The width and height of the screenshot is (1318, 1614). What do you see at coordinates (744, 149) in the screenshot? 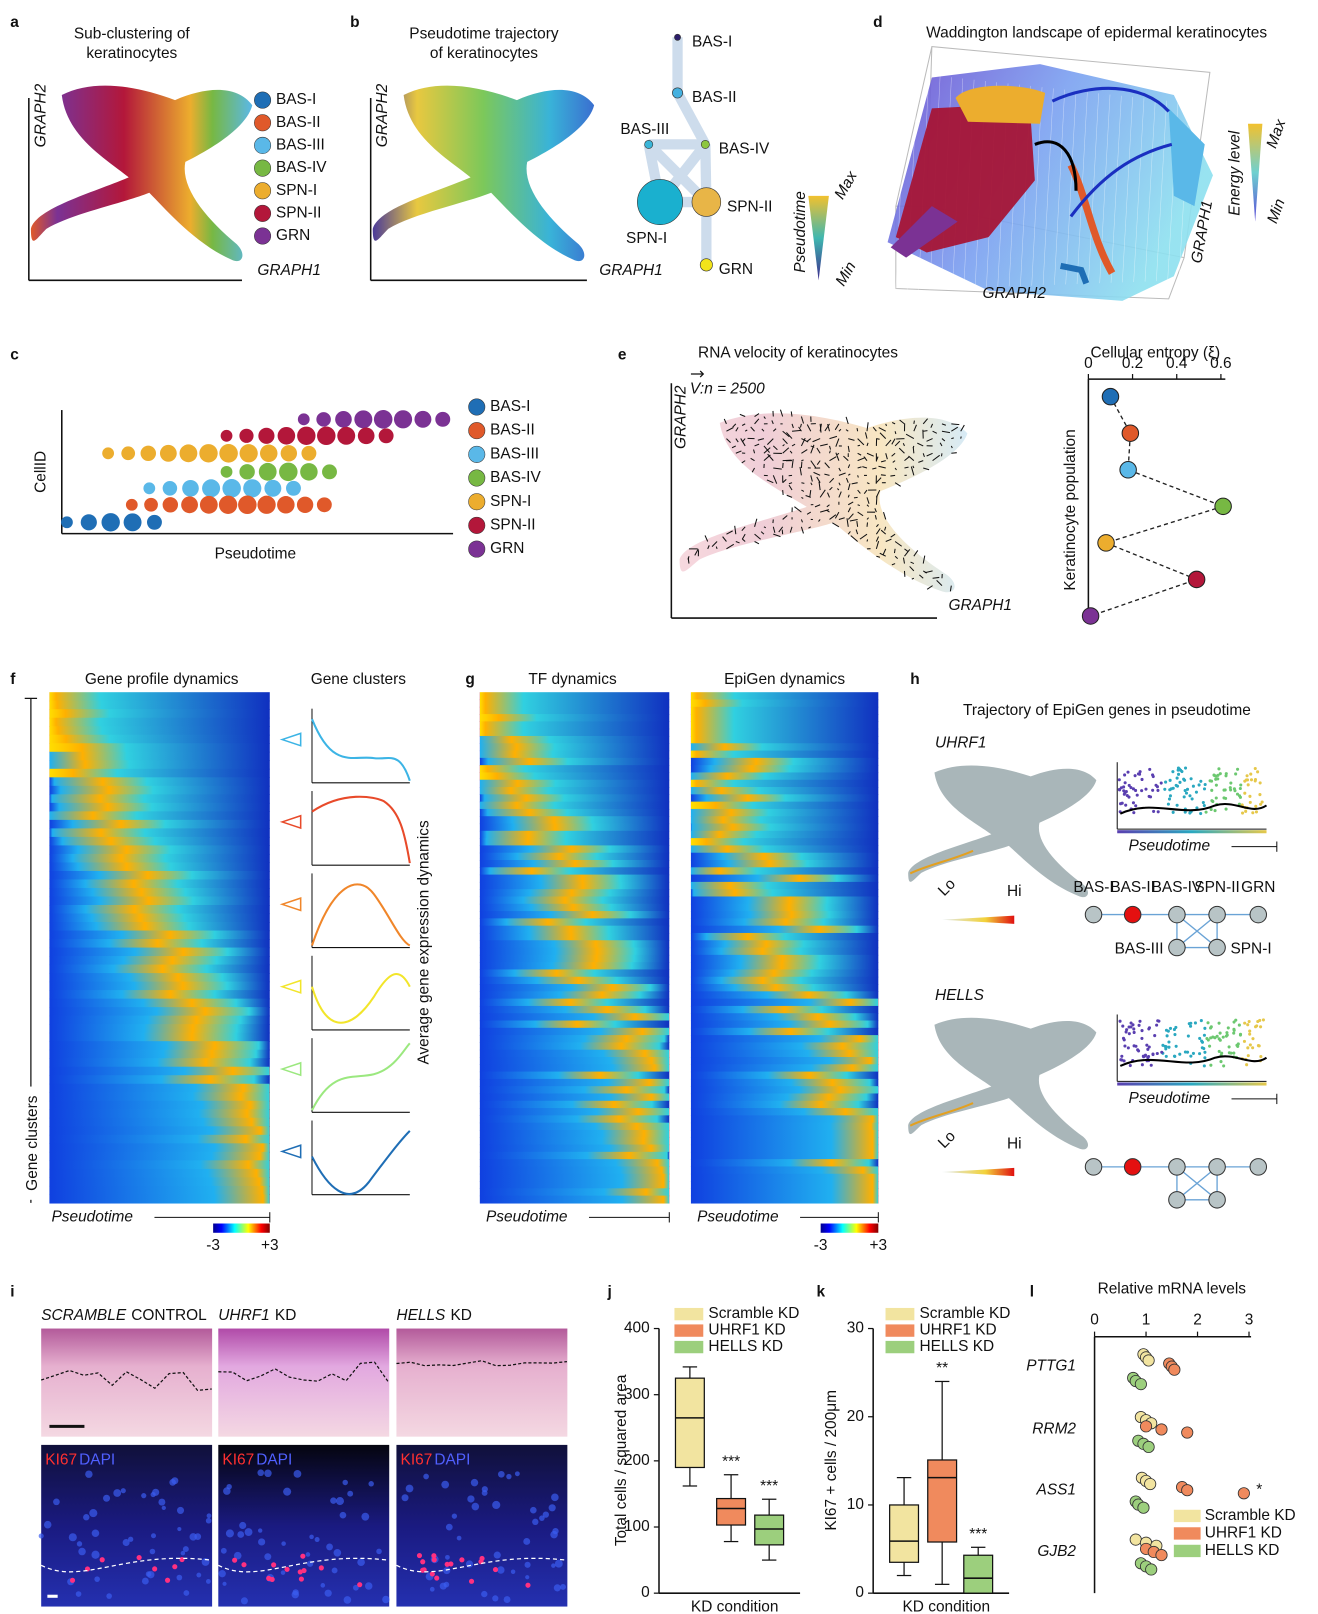
I see `node-label: BAS-IV` at bounding box center [744, 149].